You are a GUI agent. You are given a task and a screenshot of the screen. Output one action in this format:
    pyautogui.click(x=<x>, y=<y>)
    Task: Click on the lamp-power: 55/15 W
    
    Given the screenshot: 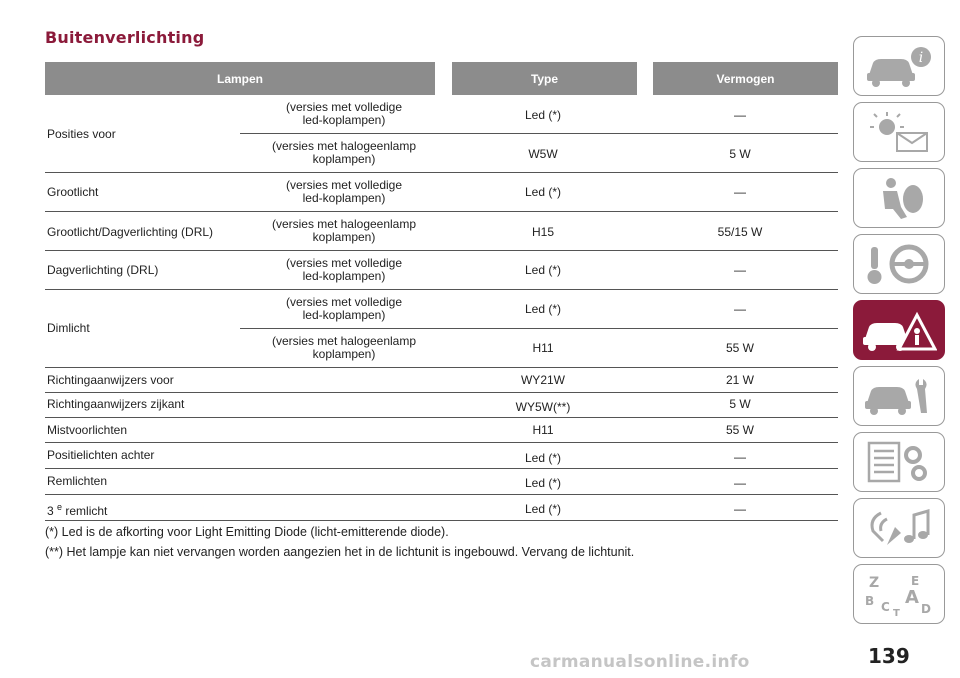 What is the action you would take?
    pyautogui.click(x=740, y=232)
    